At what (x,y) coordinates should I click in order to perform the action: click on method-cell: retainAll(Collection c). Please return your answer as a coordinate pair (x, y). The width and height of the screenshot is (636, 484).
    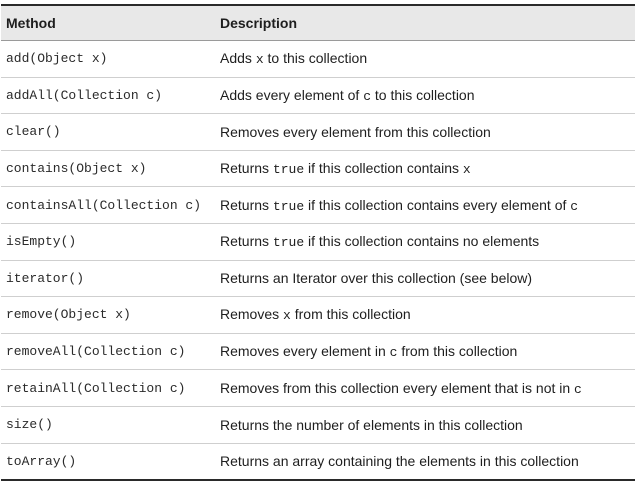
    Looking at the image, I should click on (96, 388).